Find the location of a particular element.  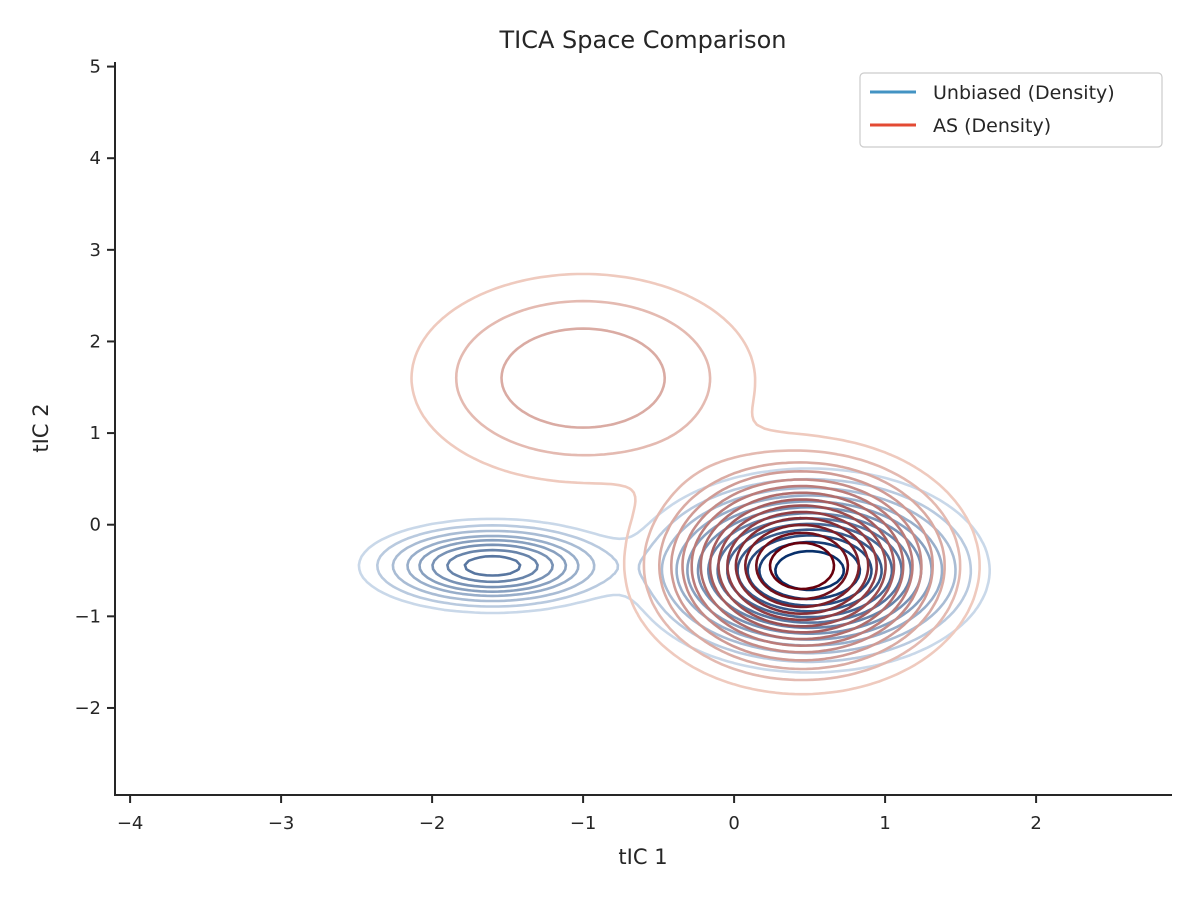

legend: Unbiased (Density) AS (Density) is located at coordinates (1011, 110).